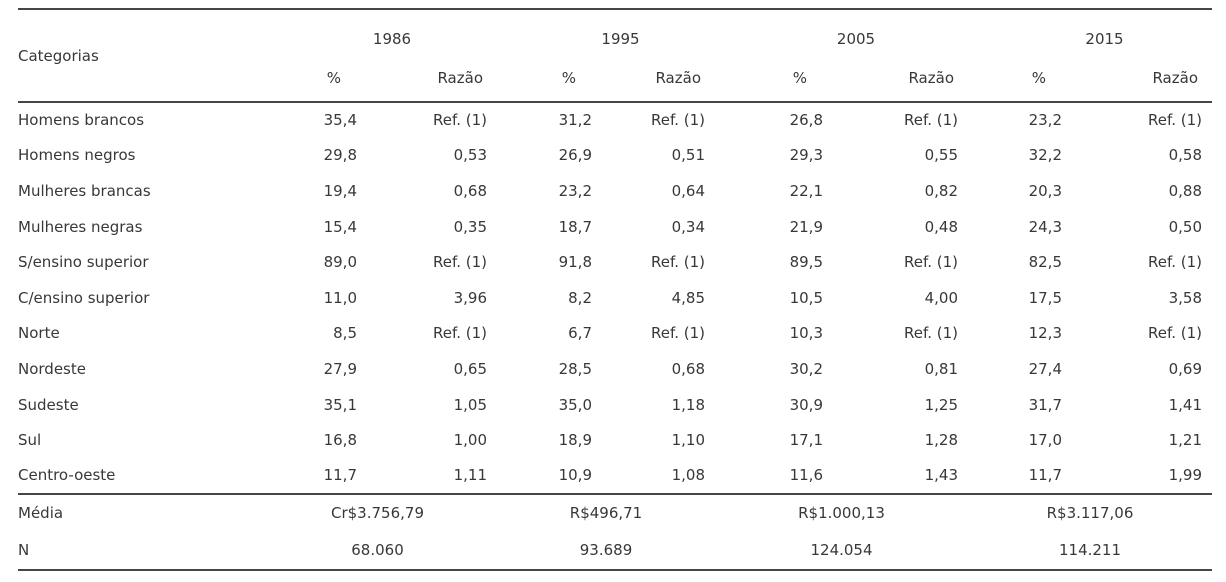 This screenshot has height=582, width=1226. I want to click on value-cell: 0,48, so click(941, 226).